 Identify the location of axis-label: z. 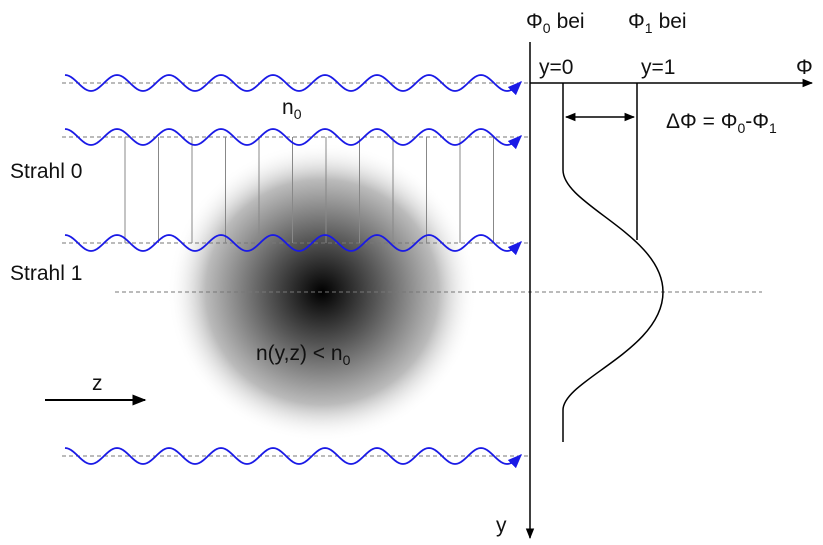
(97, 383).